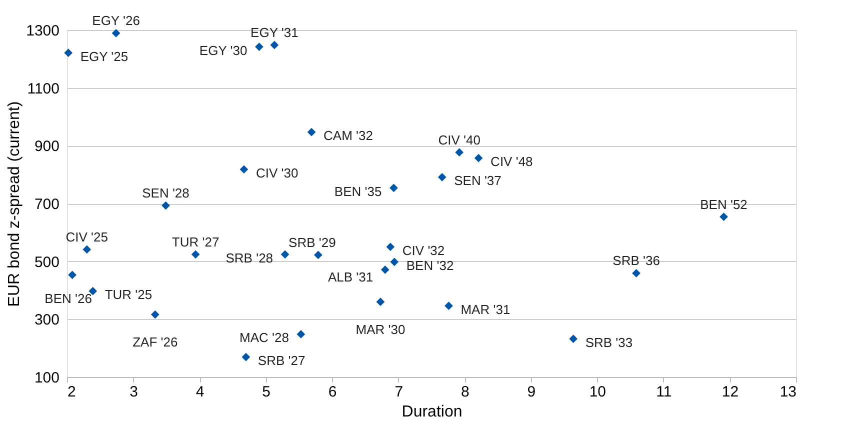 The width and height of the screenshot is (862, 438). I want to click on annotation: SRB '27, so click(282, 360).